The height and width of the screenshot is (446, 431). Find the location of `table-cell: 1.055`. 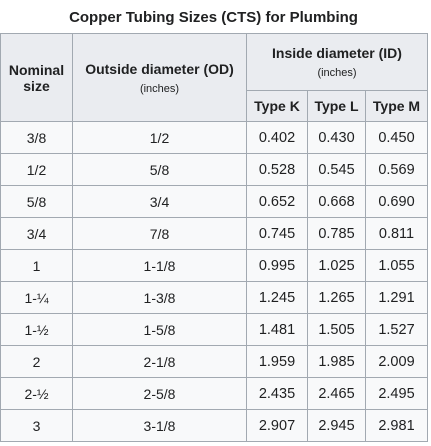

table-cell: 1.055 is located at coordinates (396, 265).